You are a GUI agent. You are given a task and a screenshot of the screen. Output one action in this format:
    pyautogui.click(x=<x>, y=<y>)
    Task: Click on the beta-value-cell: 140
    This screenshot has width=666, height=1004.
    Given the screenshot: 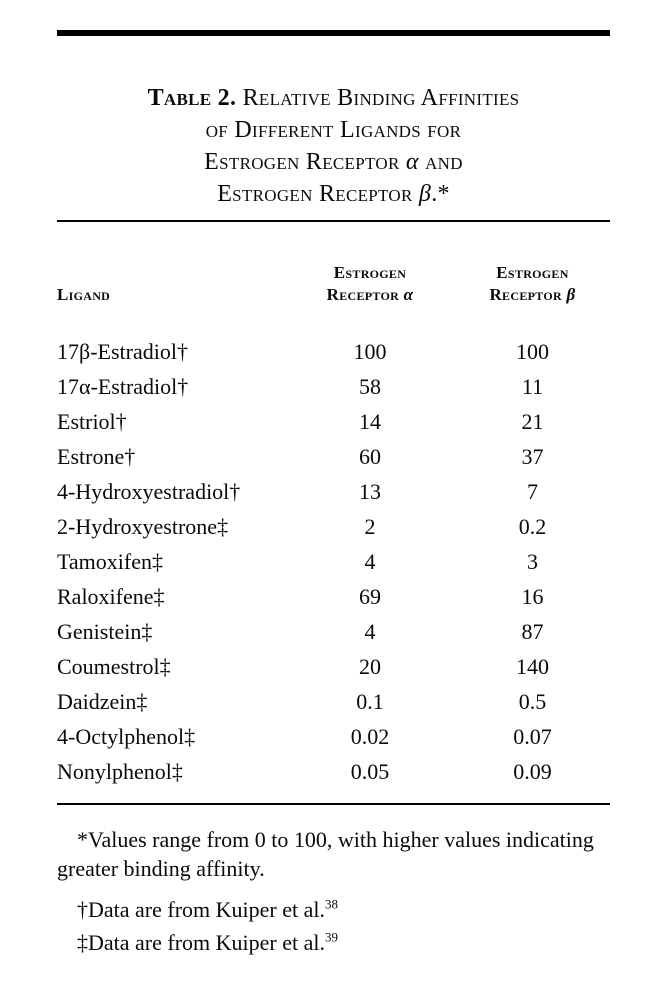 What is the action you would take?
    pyautogui.click(x=532, y=666)
    